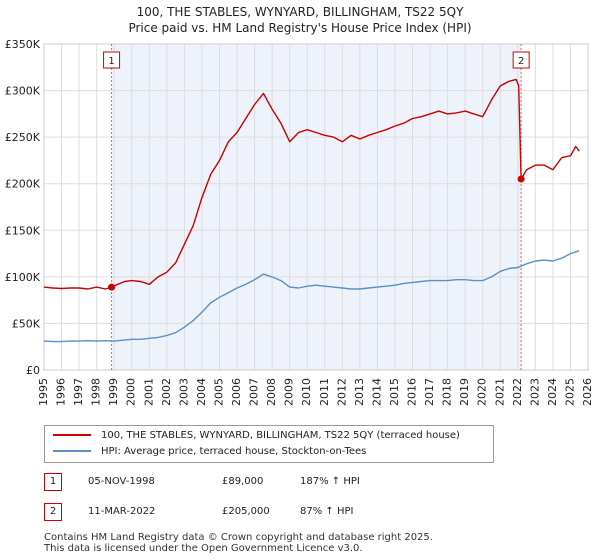 Image resolution: width=600 pixels, height=560 pixels. I want to click on x-tick-label: 2018, so click(447, 392).